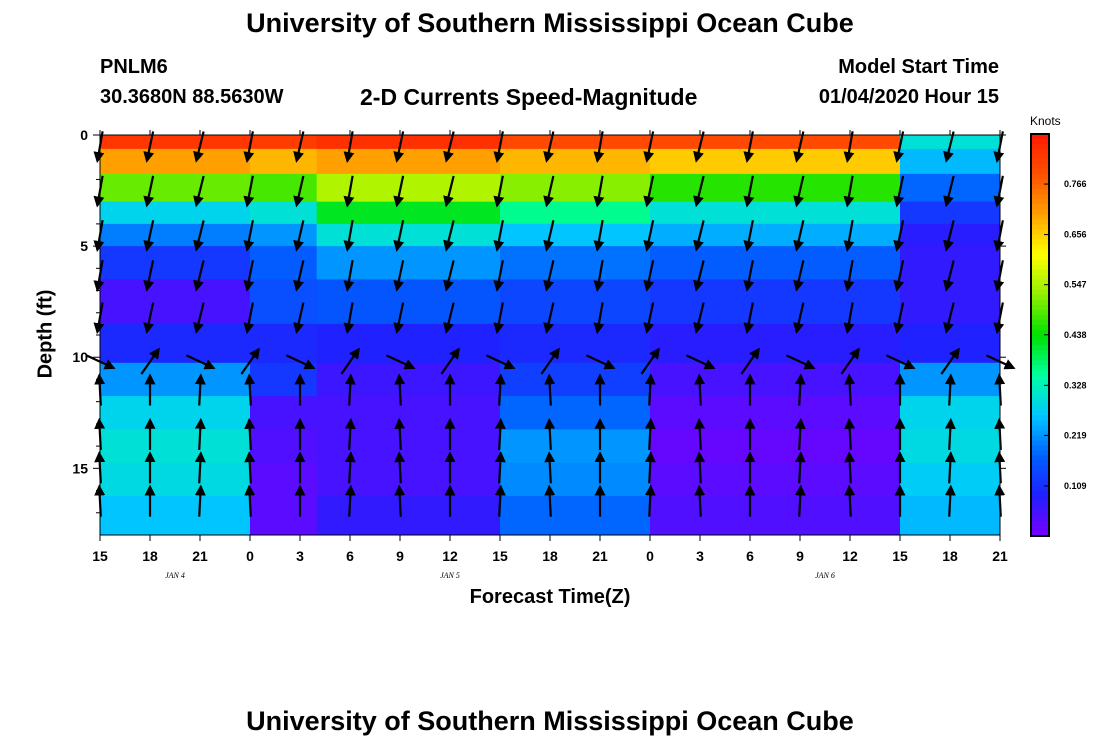  I want to click on colorbar-tick-label: 0.547, so click(1075, 285).